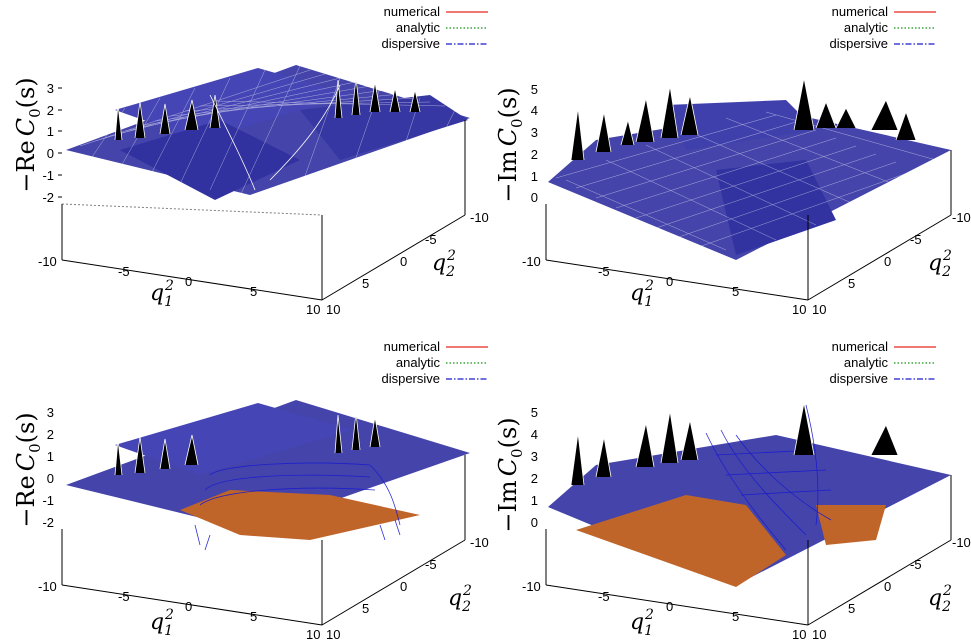  I want to click on z-label-sub: 0, so click(517, 453).